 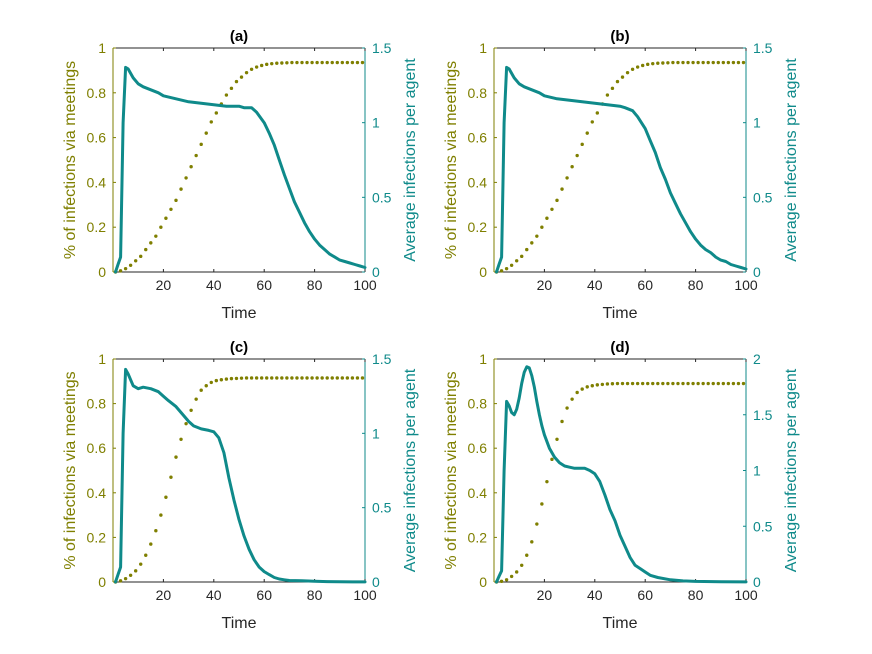 I want to click on panel-title: (a), so click(x=239, y=36).